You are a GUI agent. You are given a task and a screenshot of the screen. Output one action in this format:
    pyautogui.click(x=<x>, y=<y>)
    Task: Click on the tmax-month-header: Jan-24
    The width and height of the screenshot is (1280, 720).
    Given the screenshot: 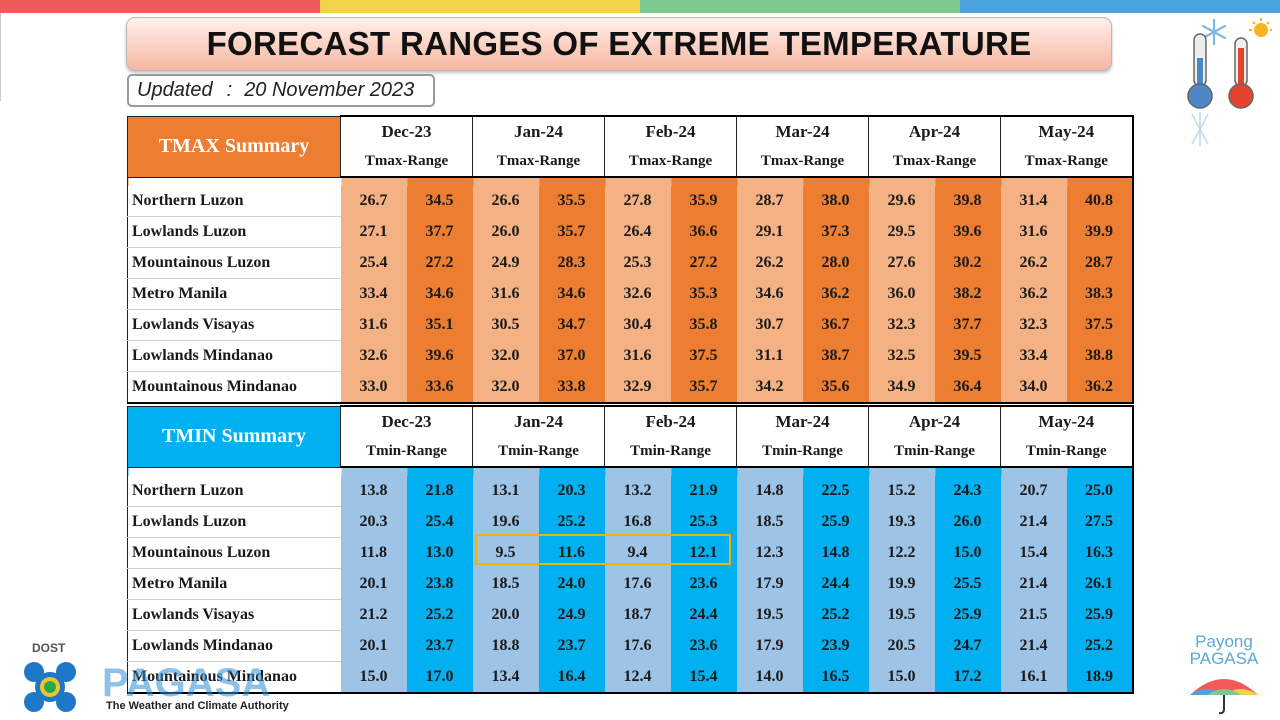 What is the action you would take?
    pyautogui.click(x=538, y=131)
    